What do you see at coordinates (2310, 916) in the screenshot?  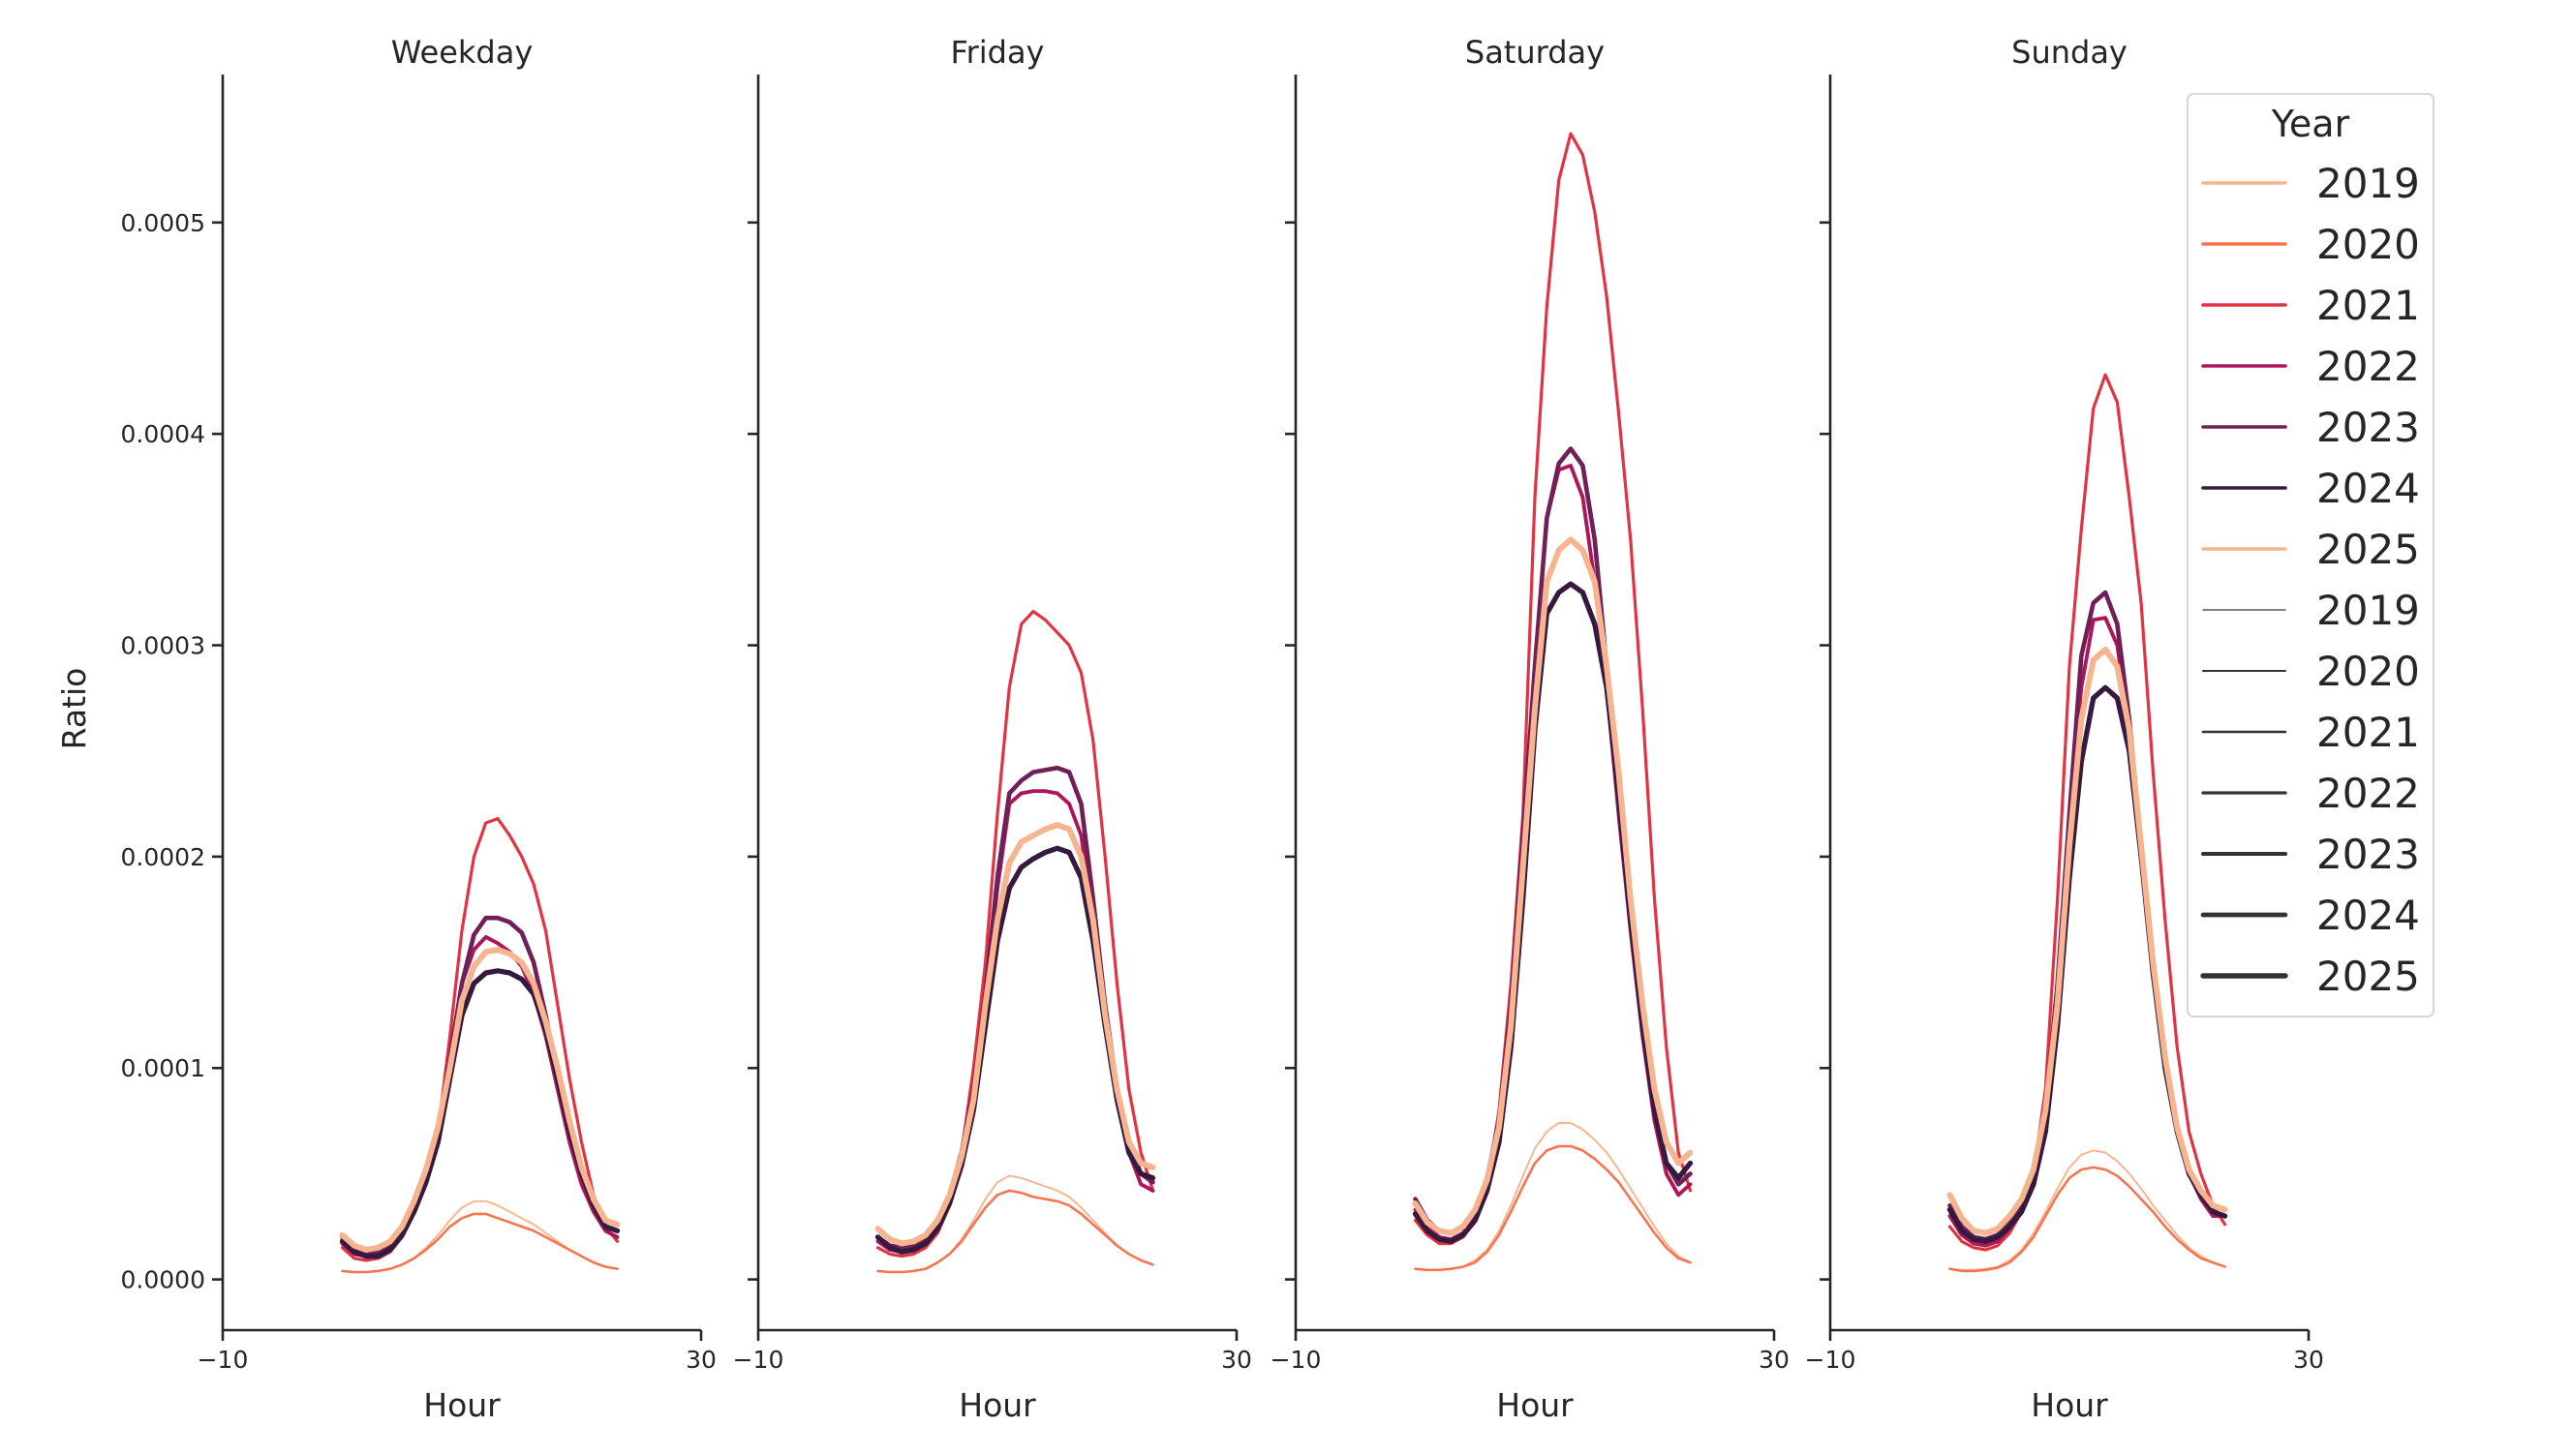 I see `legend-item-size-2024: 2024` at bounding box center [2310, 916].